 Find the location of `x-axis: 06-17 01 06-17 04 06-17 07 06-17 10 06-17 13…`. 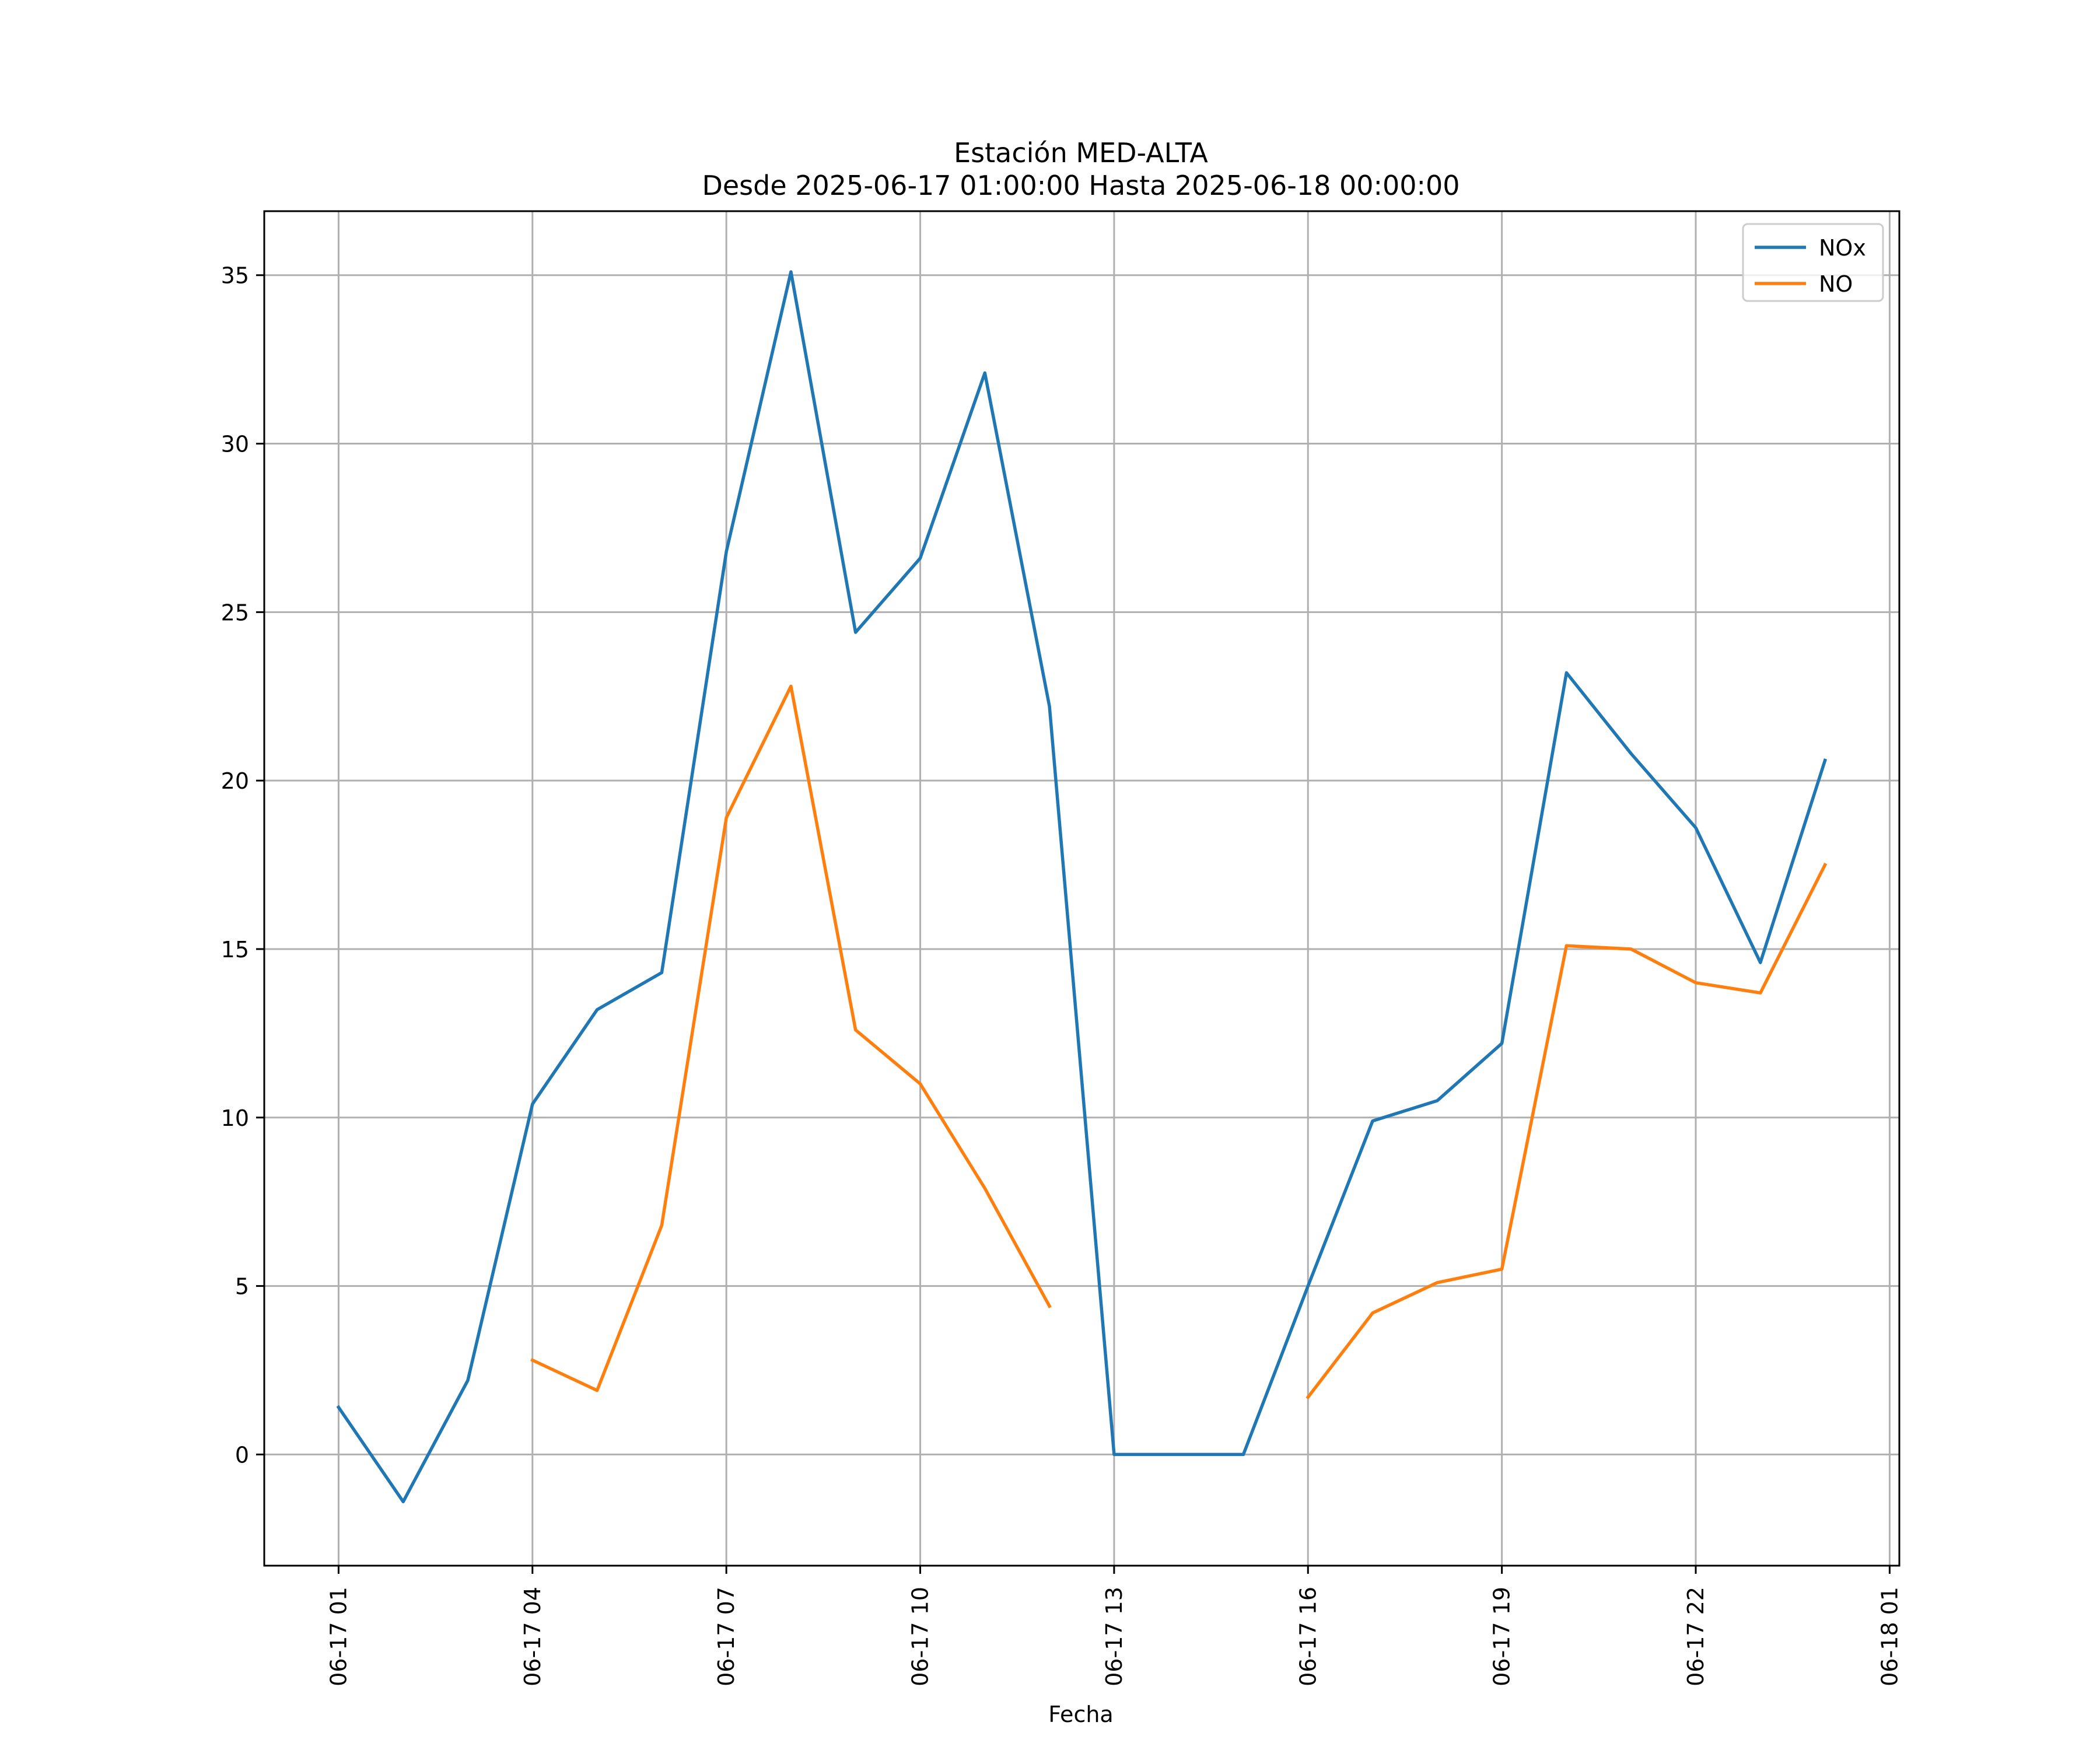

x-axis: 06-17 01 06-17 04 06-17 07 06-17 10 06-17 13… is located at coordinates (1114, 1626).